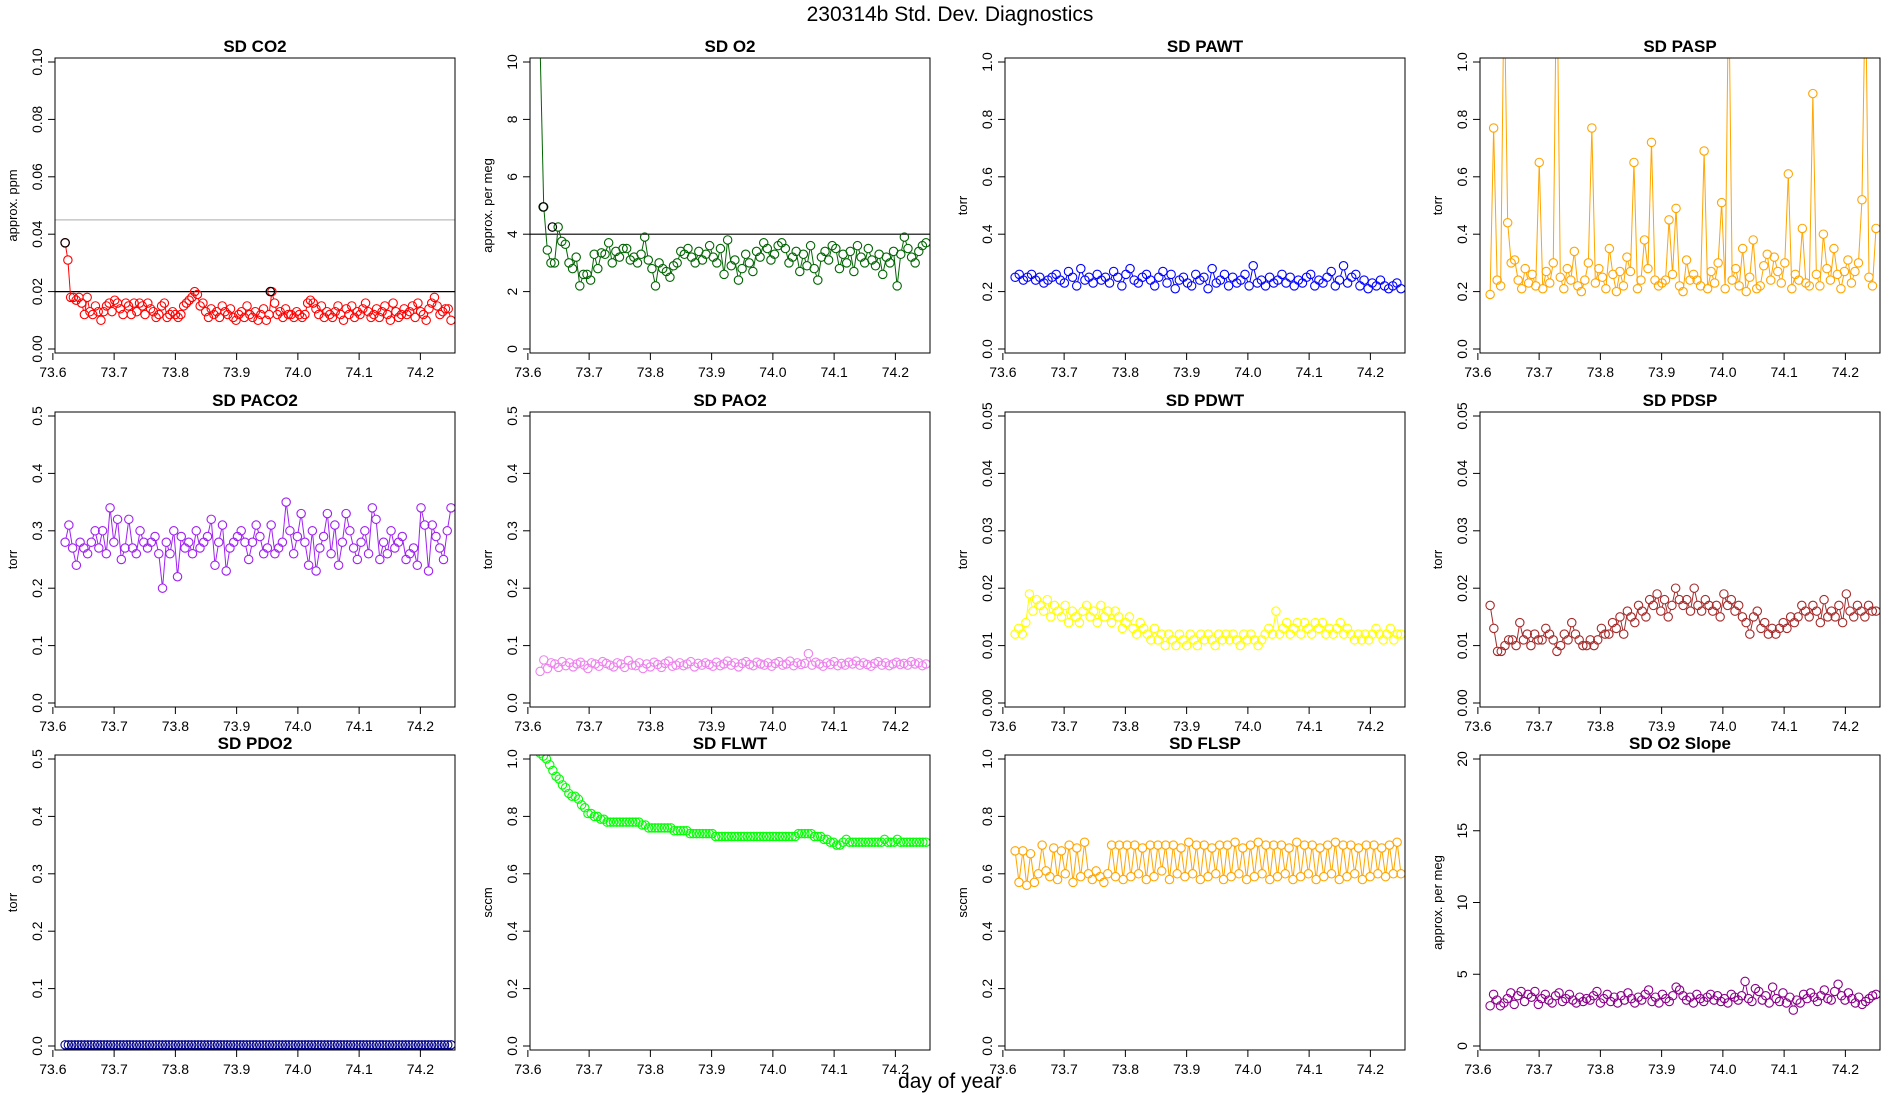 Image resolution: width=1900 pixels, height=1100 pixels. I want to click on plot-frame, so click(255, 205).